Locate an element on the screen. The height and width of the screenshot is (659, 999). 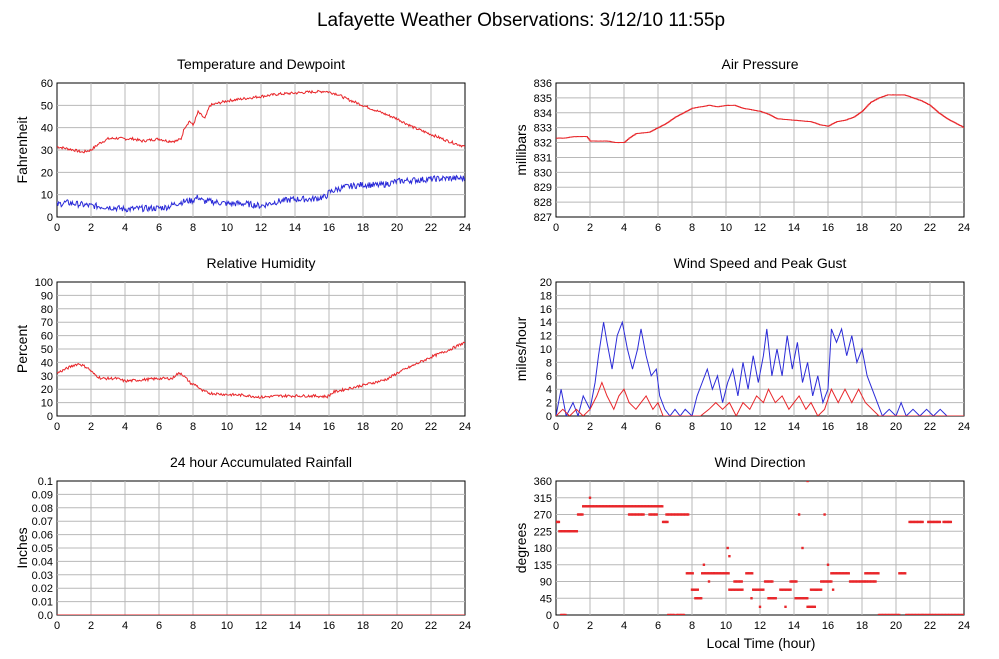
y-tick-label: 50 is located at coordinates (47, 106).